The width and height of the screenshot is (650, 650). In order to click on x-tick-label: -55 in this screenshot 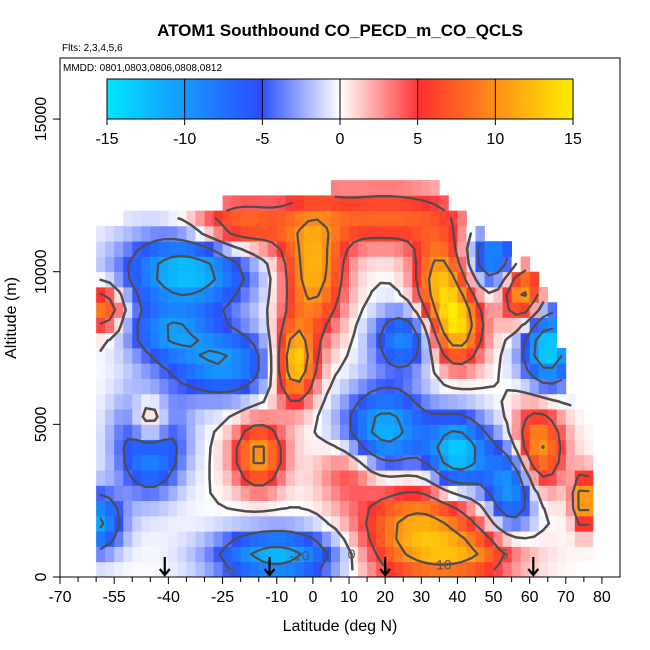, I will do `click(114, 597)`.